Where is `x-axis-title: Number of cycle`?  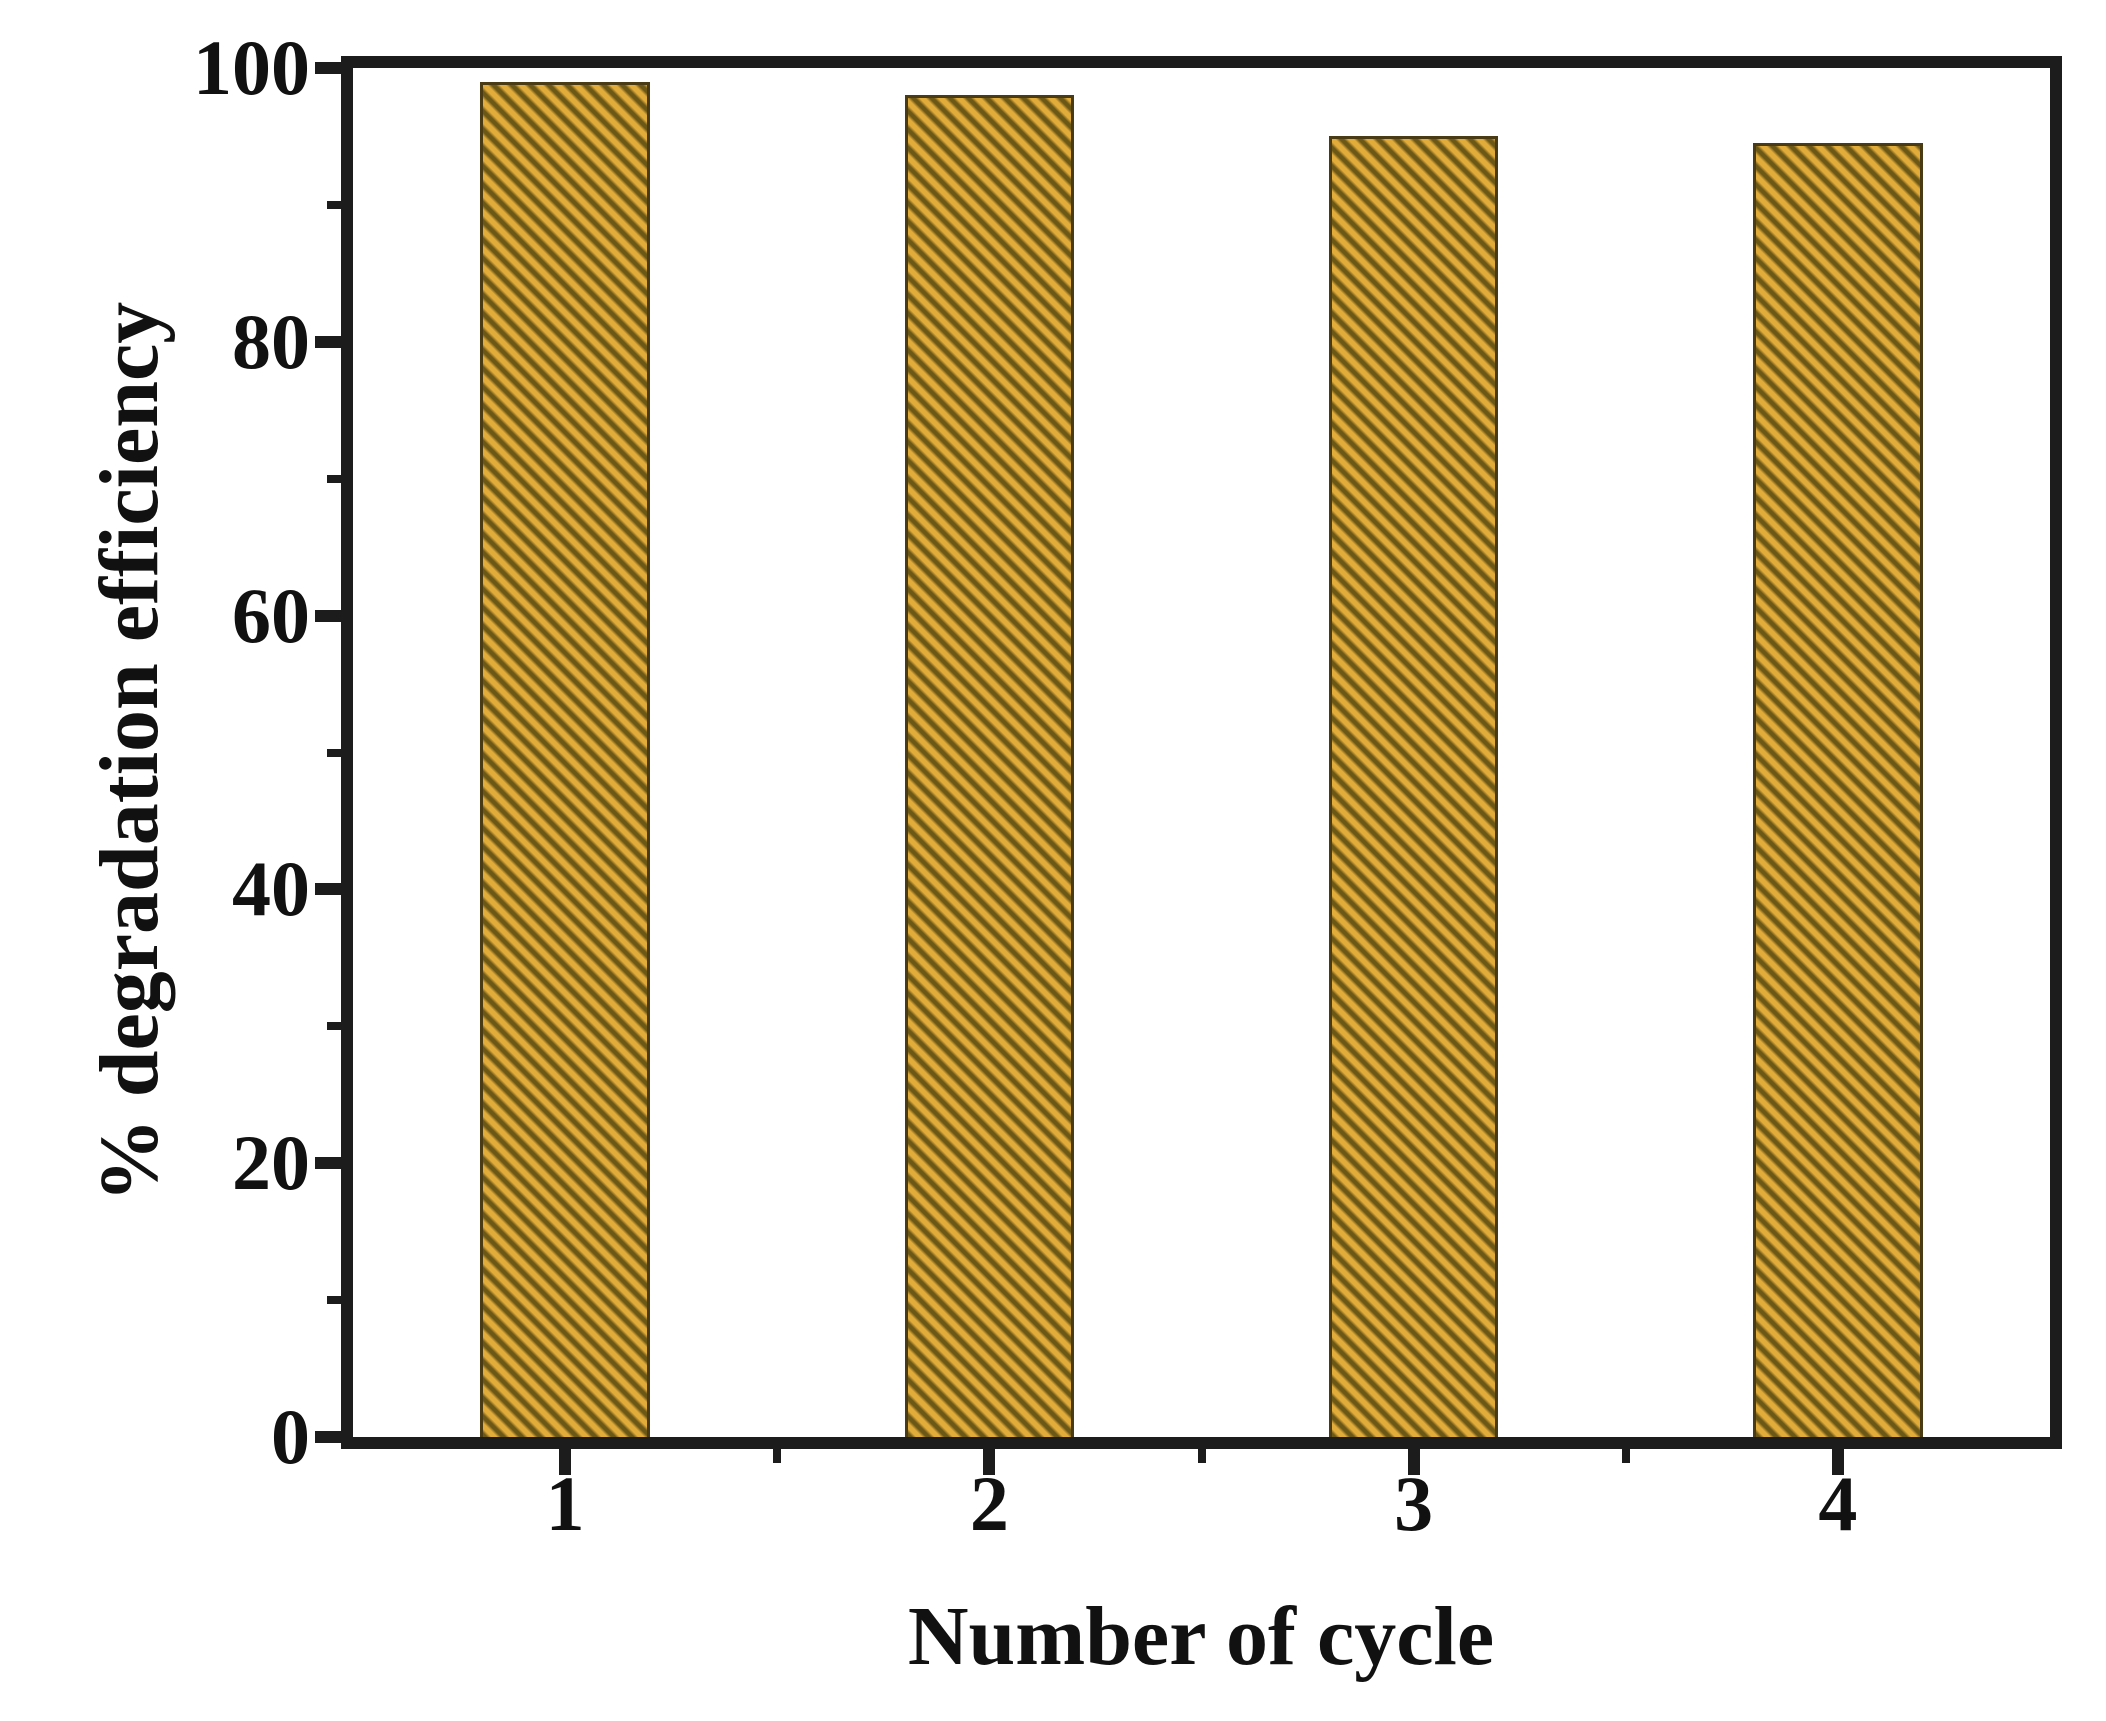 x-axis-title: Number of cycle is located at coordinates (1201, 1636).